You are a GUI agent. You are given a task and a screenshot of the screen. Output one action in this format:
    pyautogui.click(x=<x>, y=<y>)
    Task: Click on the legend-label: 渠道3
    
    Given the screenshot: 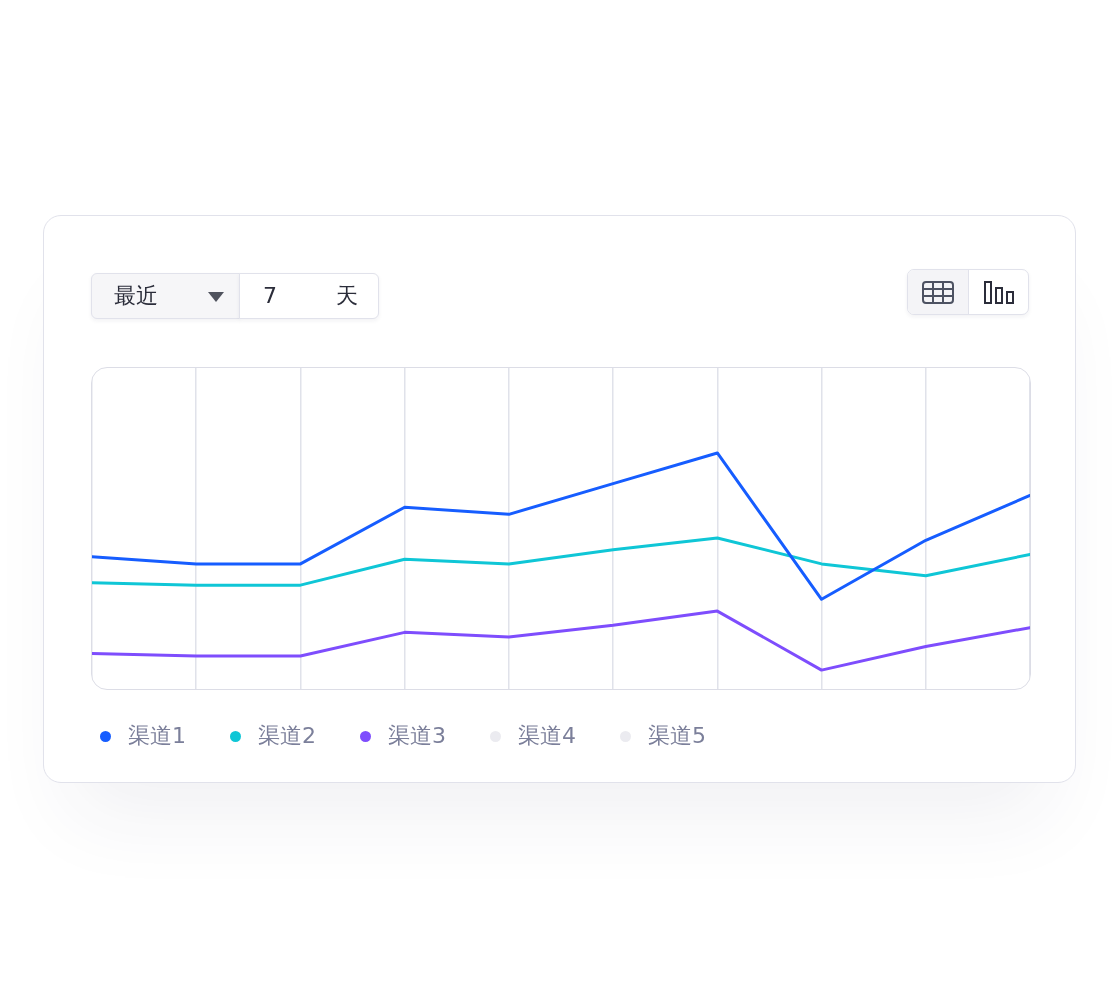 What is the action you would take?
    pyautogui.click(x=417, y=736)
    